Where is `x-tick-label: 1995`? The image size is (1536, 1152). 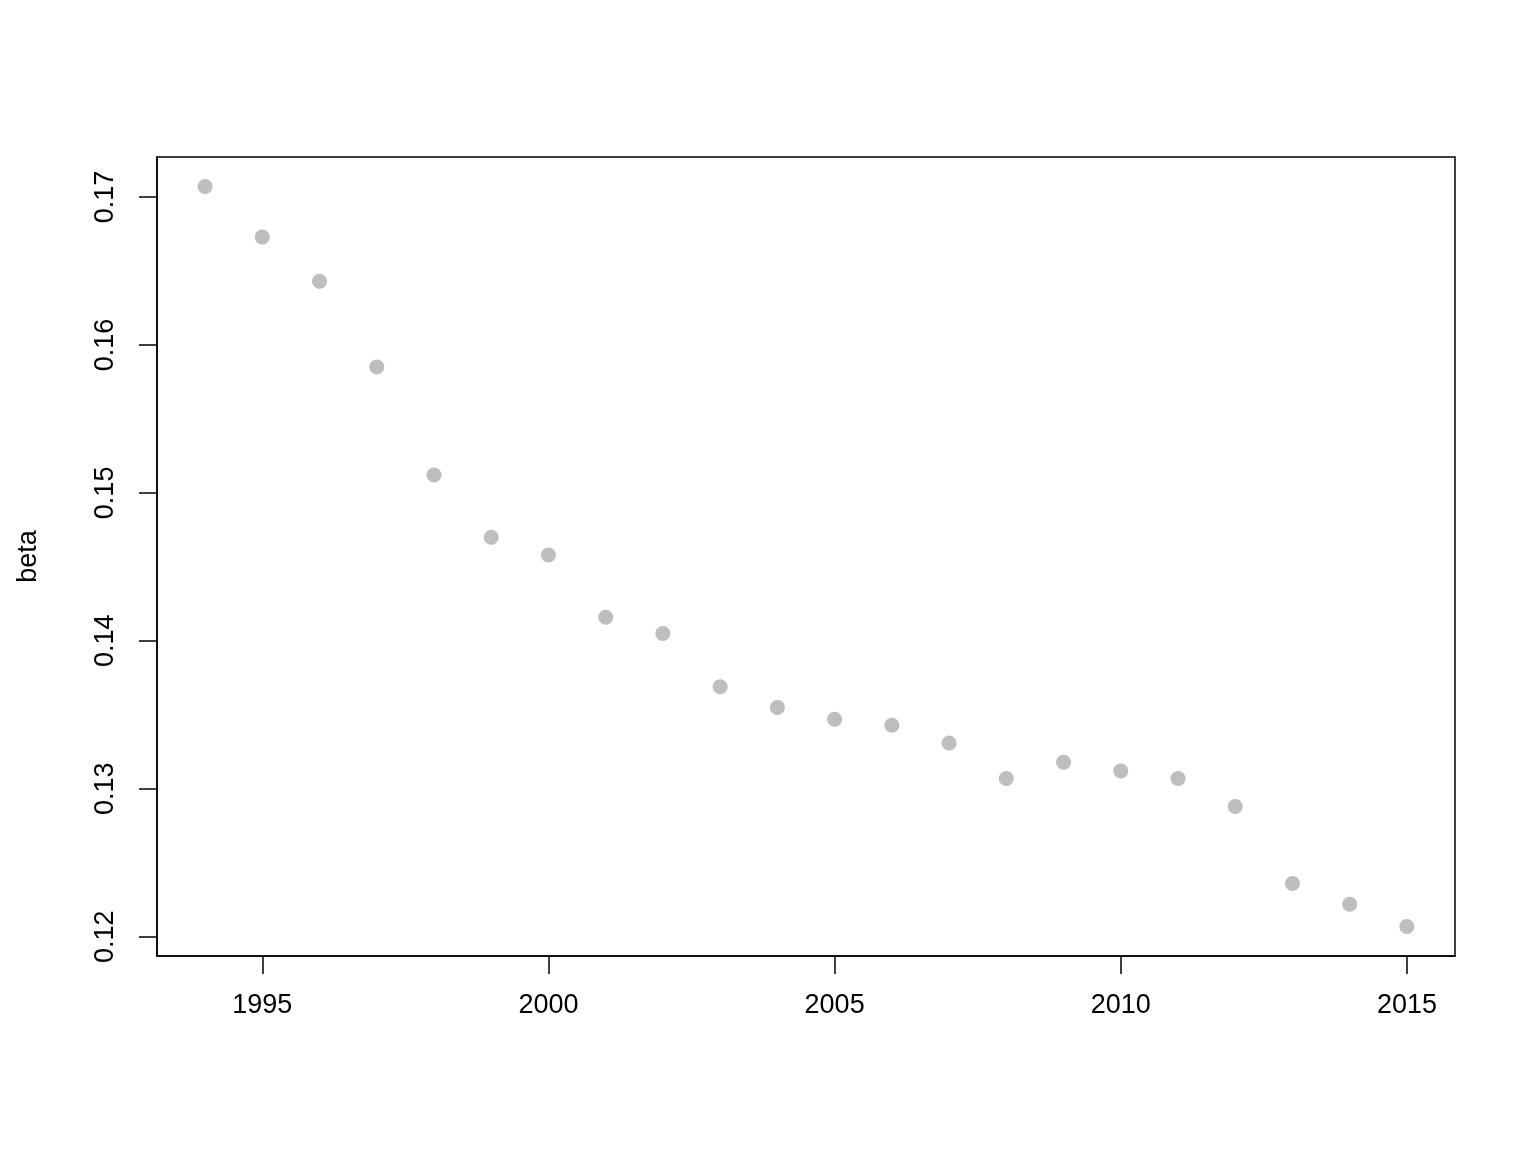 x-tick-label: 1995 is located at coordinates (262, 1003).